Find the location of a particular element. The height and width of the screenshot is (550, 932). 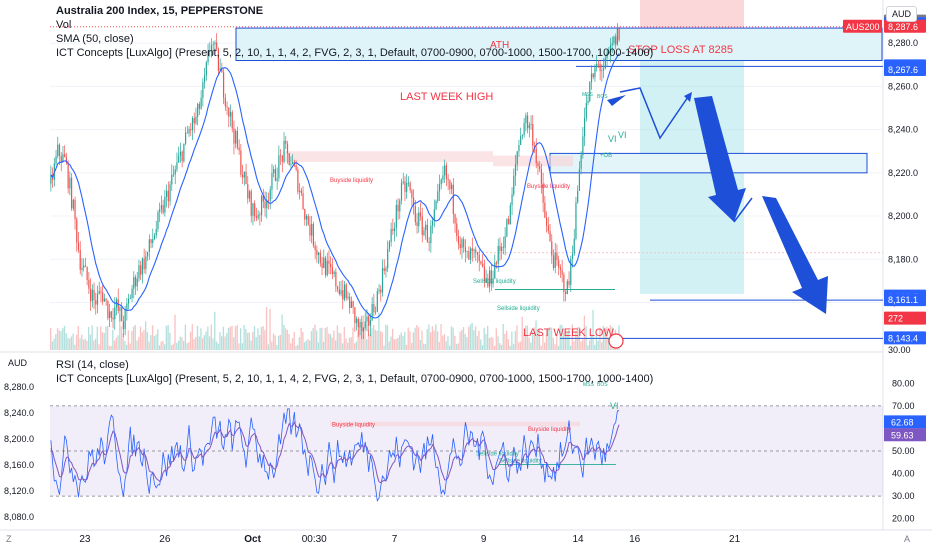

time-tick: 23 is located at coordinates (85, 539).